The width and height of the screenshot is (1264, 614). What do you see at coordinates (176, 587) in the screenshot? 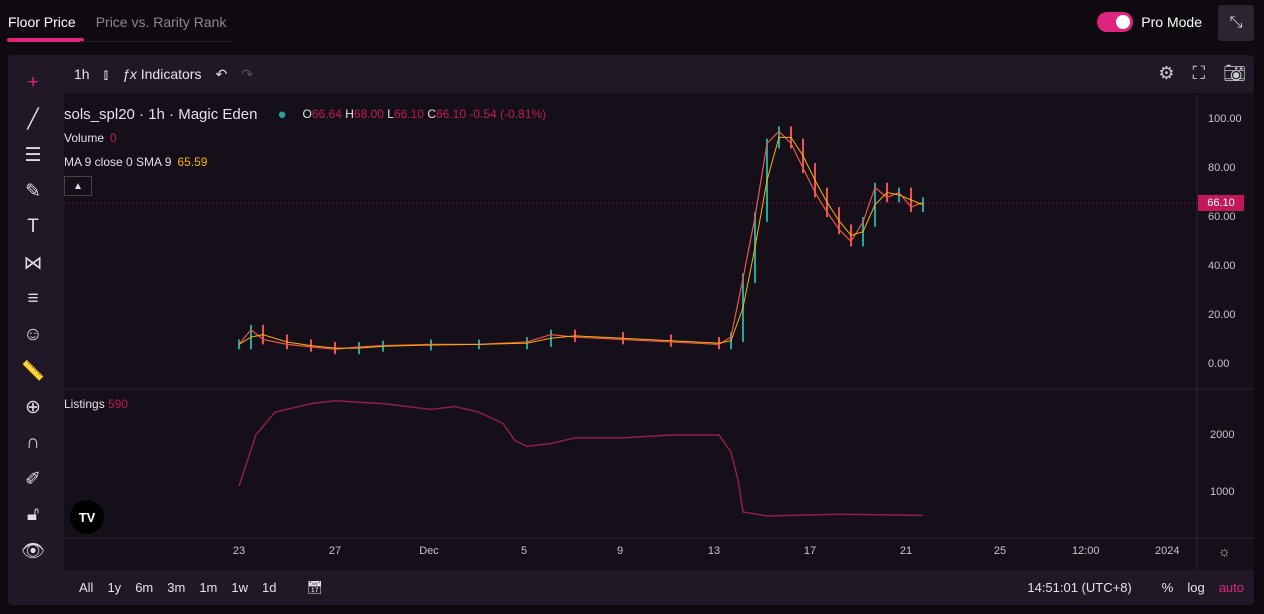
I see `range-3m: 3m` at bounding box center [176, 587].